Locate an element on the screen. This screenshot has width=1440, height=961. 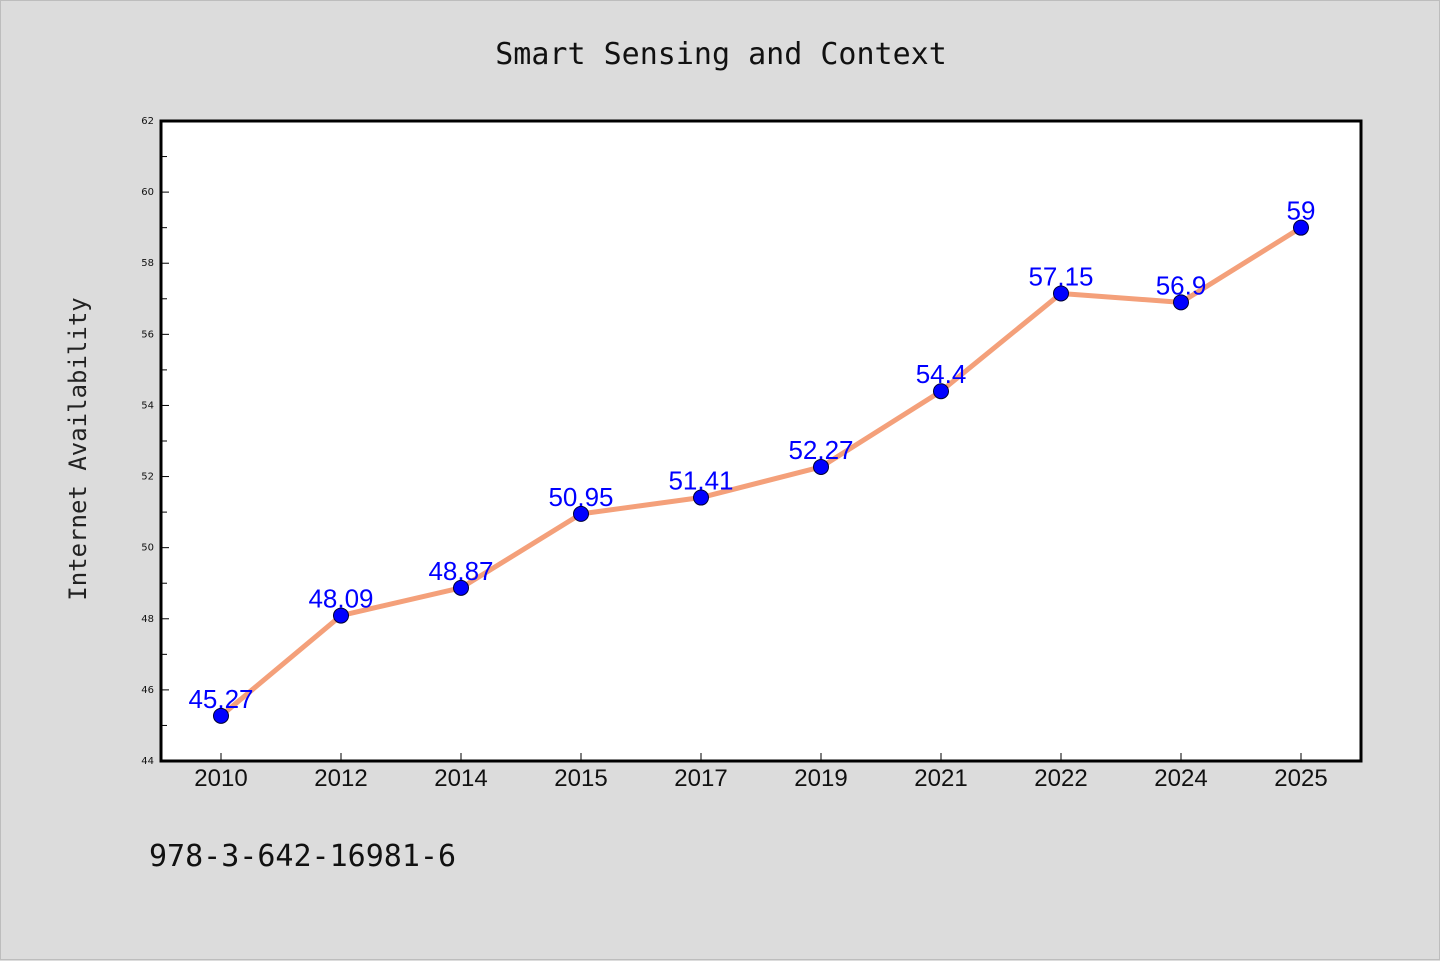
y-tick-label: 54 is located at coordinates (147, 405).